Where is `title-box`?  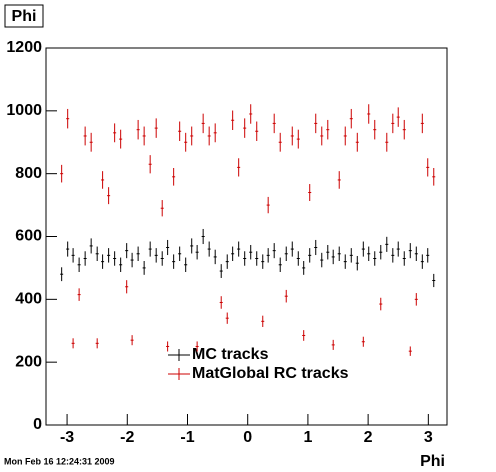
title-box is located at coordinates (24, 16).